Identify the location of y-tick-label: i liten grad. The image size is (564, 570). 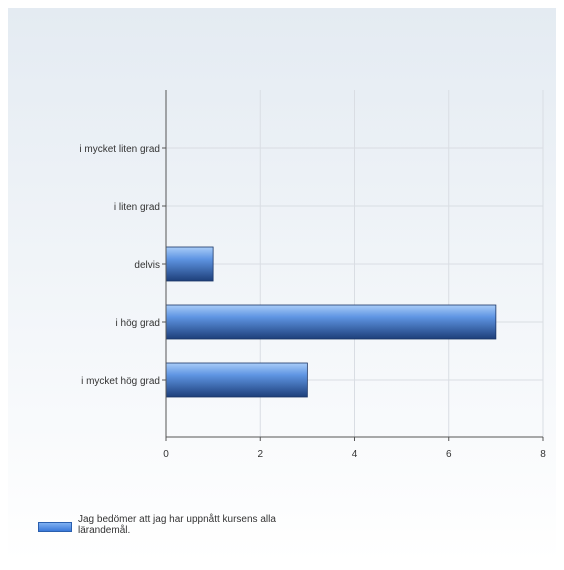
(137, 207).